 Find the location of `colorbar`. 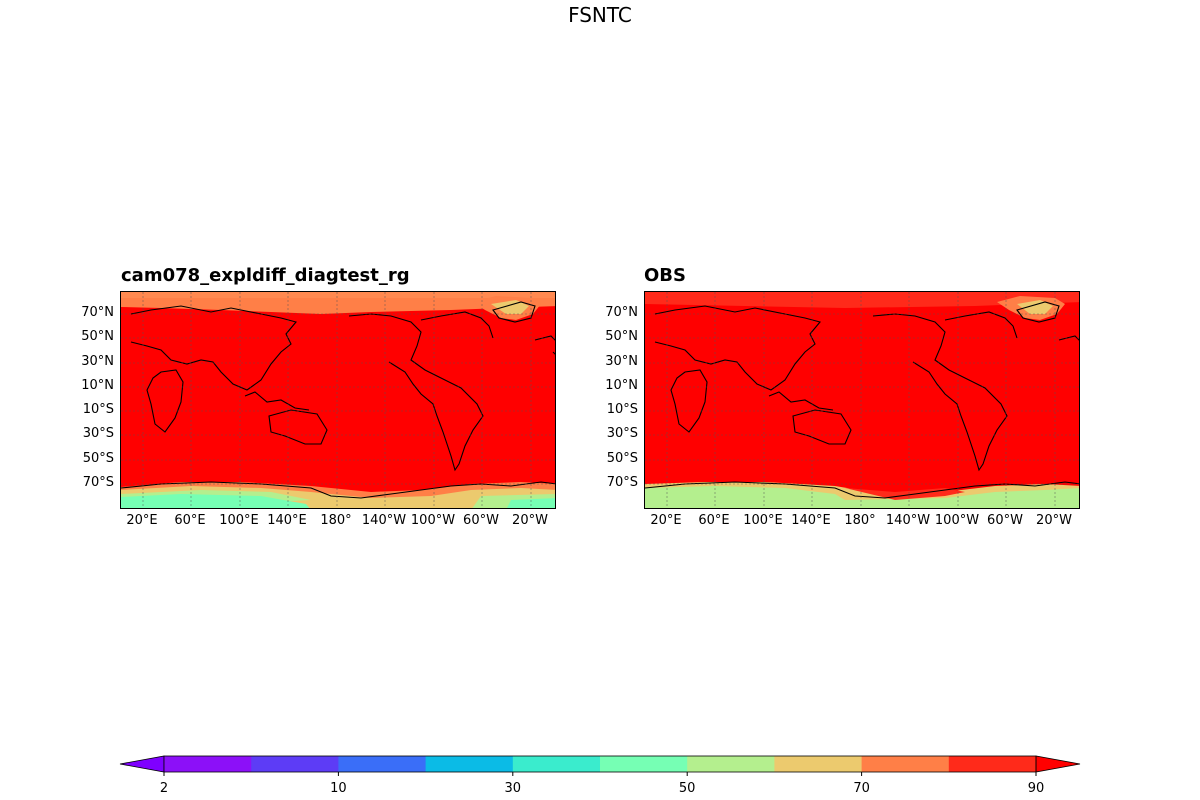

colorbar is located at coordinates (600, 765).